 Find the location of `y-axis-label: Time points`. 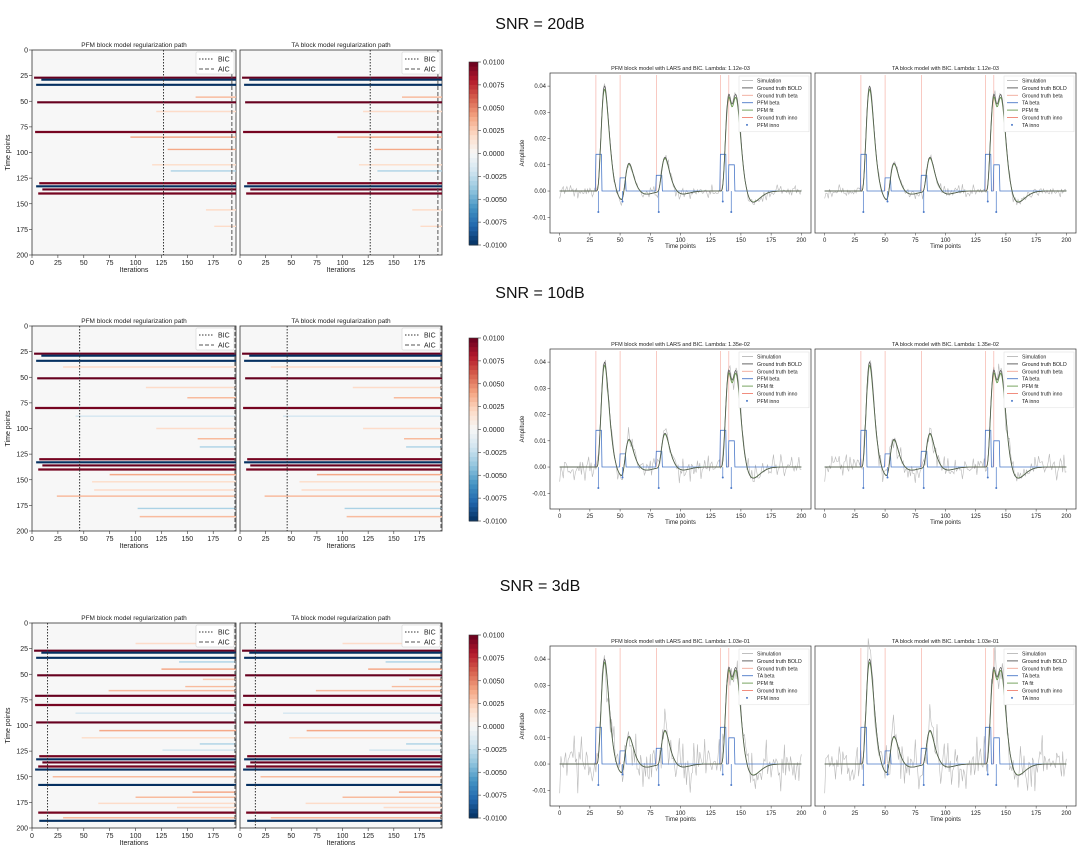

y-axis-label: Time points is located at coordinates (8, 428).